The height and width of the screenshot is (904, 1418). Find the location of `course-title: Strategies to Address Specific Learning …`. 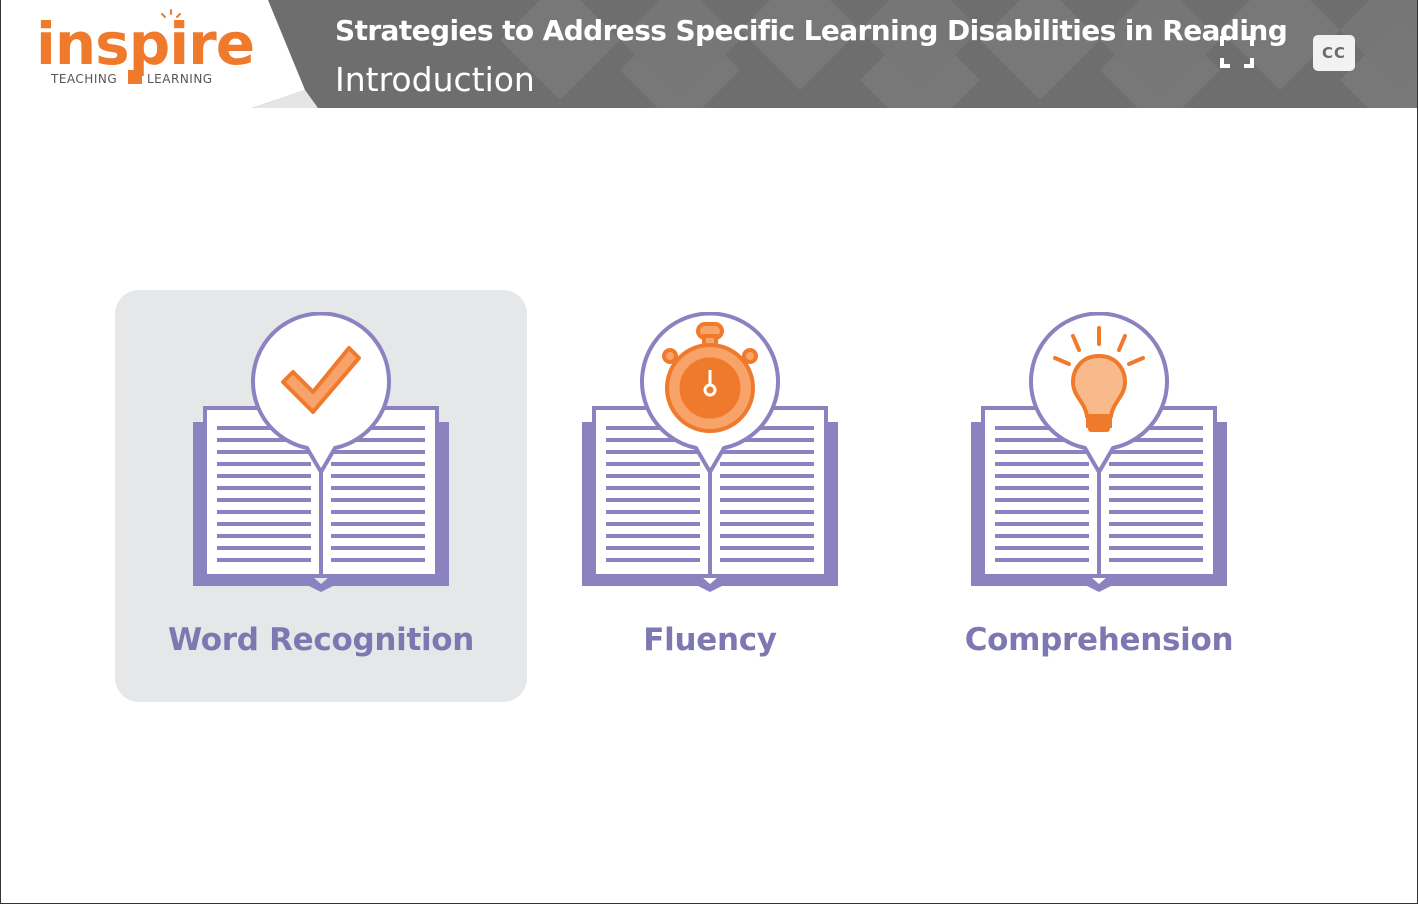

course-title: Strategies to Address Specific Learning … is located at coordinates (811, 30).